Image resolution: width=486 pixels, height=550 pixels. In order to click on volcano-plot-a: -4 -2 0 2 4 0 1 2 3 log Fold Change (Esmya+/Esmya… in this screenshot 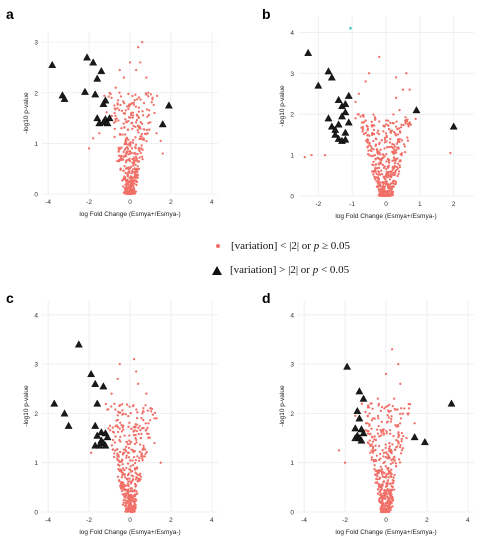, I will do `click(120, 125)`.